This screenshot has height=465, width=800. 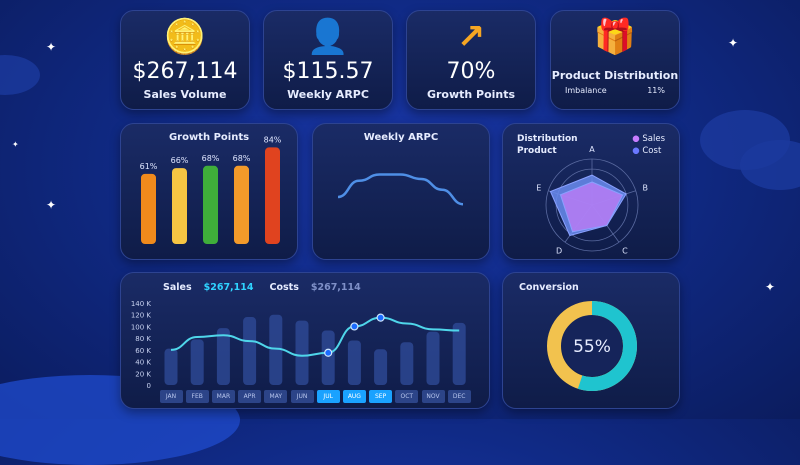 I want to click on month-button-sep: SEP, so click(x=381, y=396).